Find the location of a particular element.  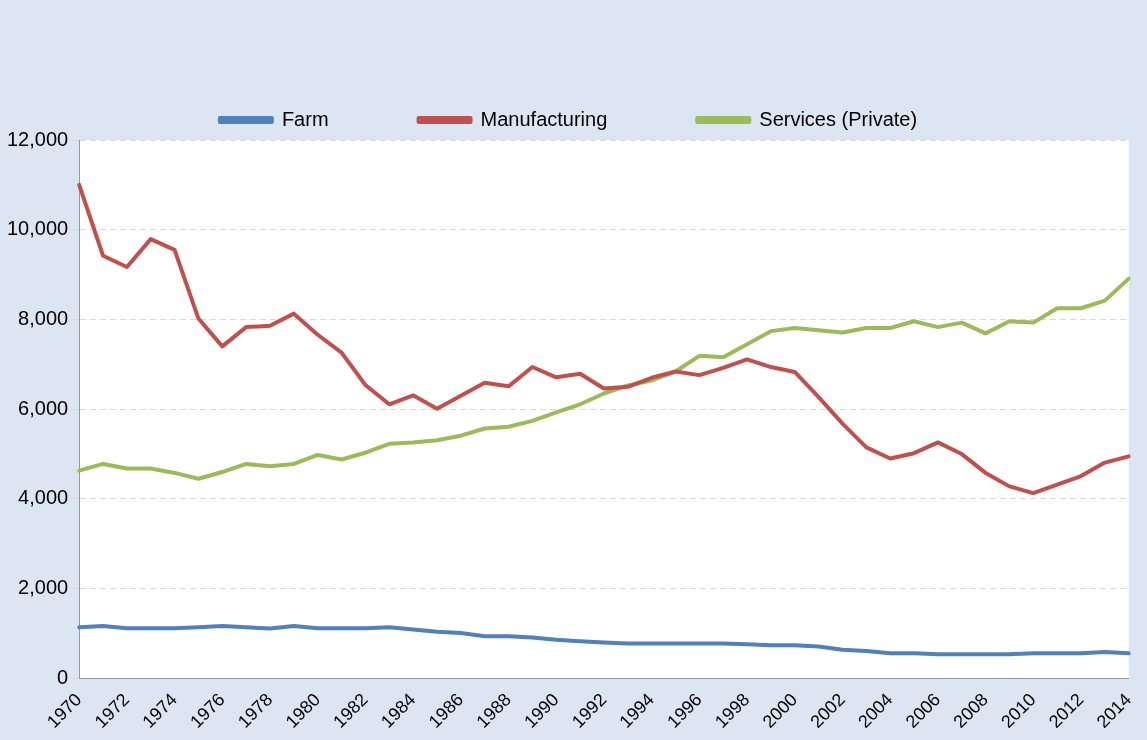

y-tick-label: 6,000 is located at coordinates (43, 407).